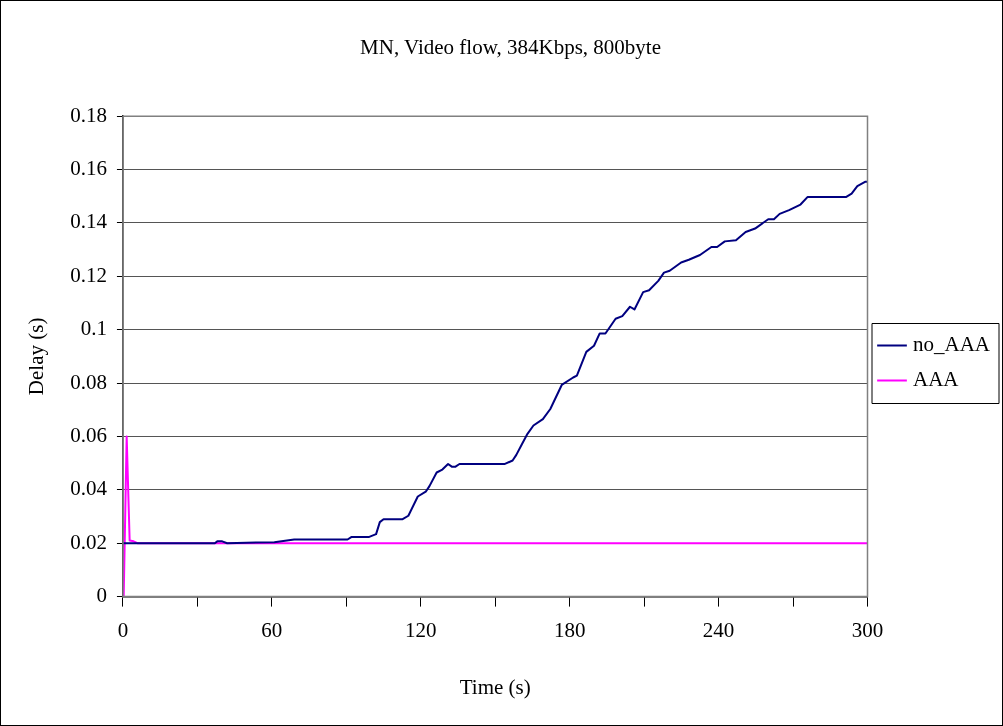 The width and height of the screenshot is (1003, 726). What do you see at coordinates (495, 686) in the screenshot?
I see `x-axis-title: Time (s)` at bounding box center [495, 686].